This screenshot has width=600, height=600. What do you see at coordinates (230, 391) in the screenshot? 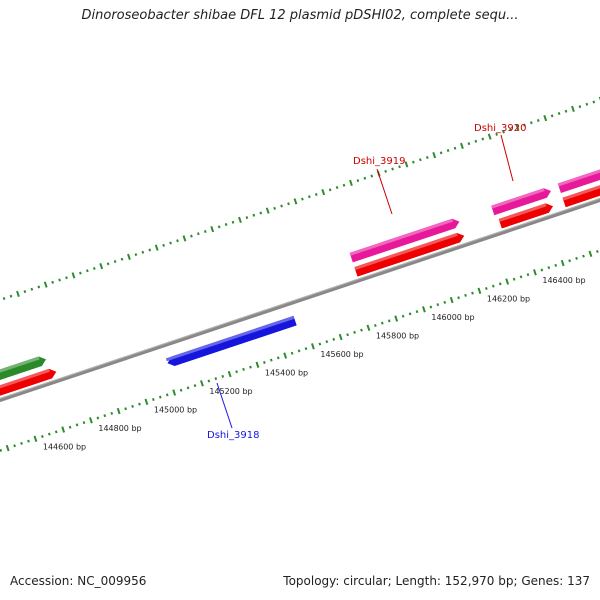
I see `tick-label: 145200 bp` at bounding box center [230, 391].